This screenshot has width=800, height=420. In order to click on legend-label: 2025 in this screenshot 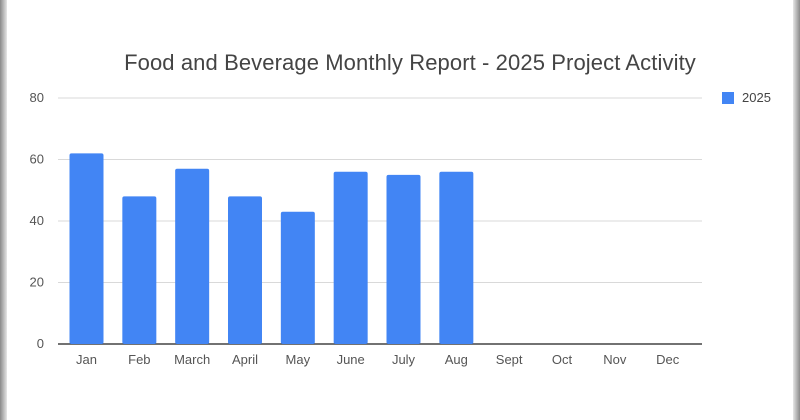, I will do `click(756, 97)`.